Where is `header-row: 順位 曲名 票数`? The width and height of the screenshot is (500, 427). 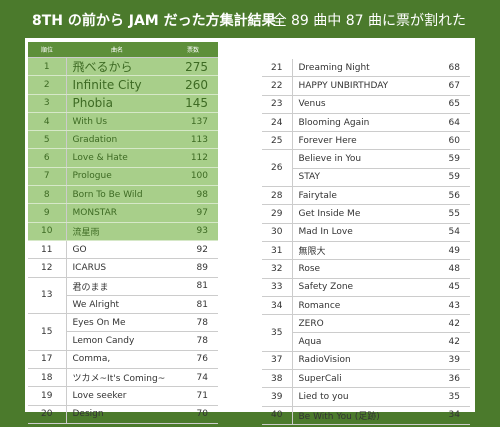 header-row: 順位 曲名 票数 is located at coordinates (123, 50).